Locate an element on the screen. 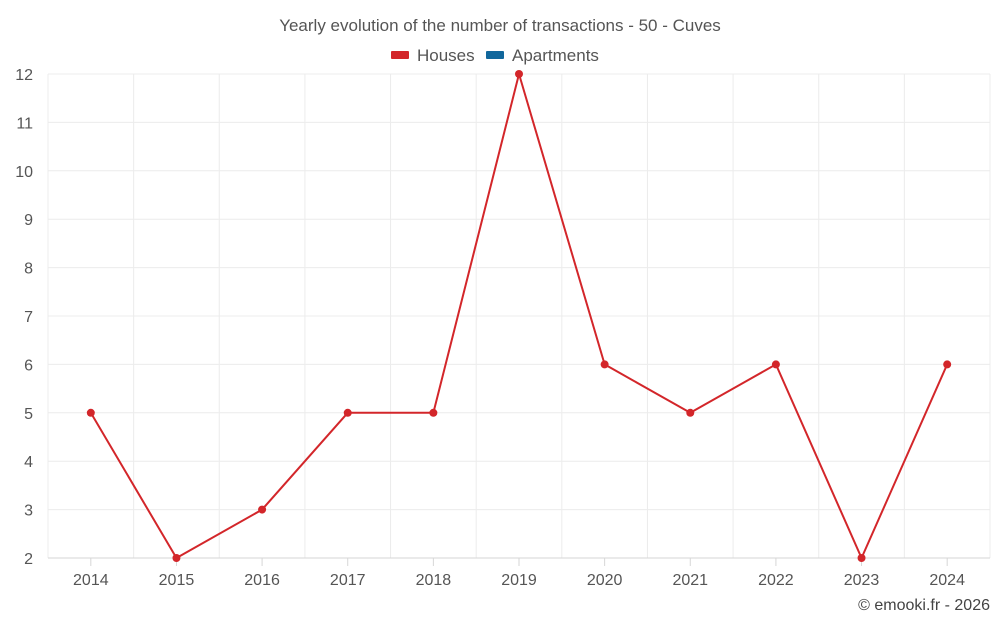 Image resolution: width=1000 pixels, height=625 pixels. x-tick-label: 2014 is located at coordinates (91, 580).